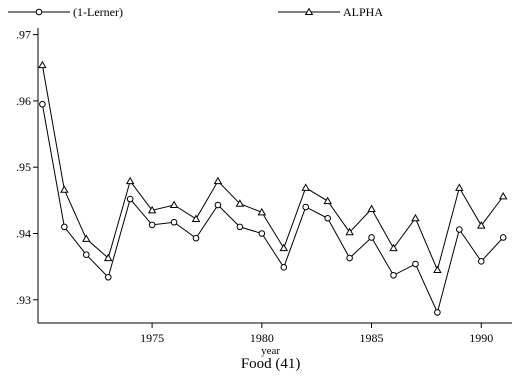 The width and height of the screenshot is (524, 382). Describe the element at coordinates (152, 338) in the screenshot. I see `x-tick-label: 1975` at that location.